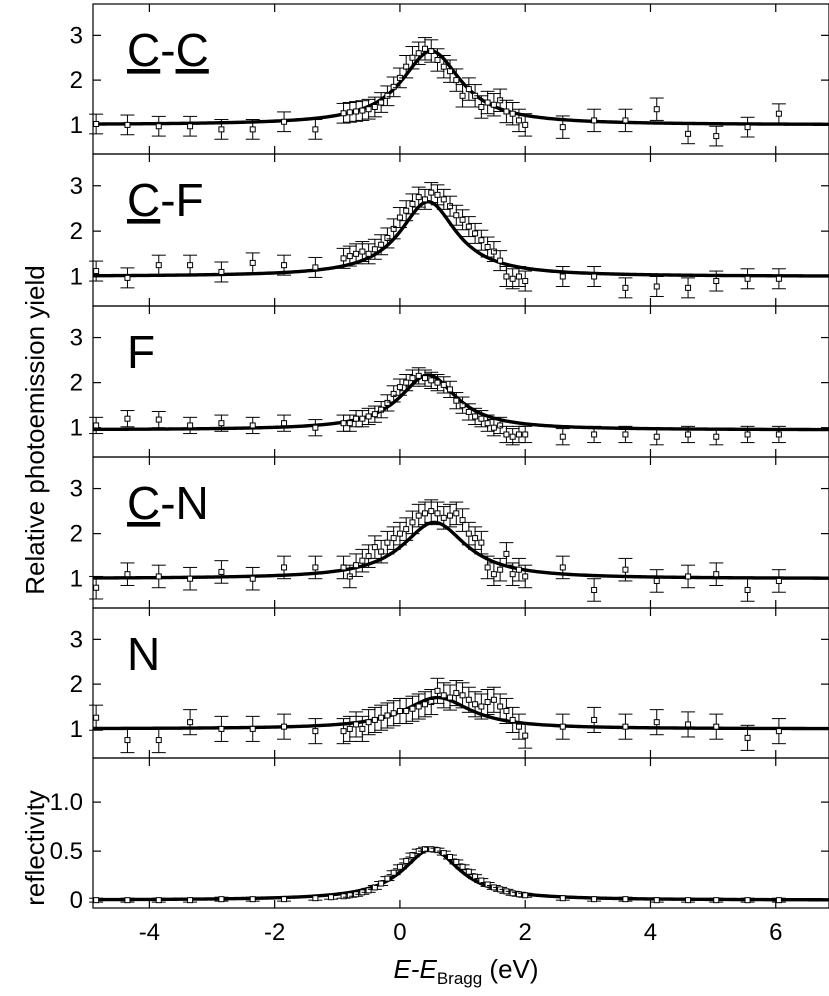  I want to click on y-tick-label: 1, so click(76, 729).